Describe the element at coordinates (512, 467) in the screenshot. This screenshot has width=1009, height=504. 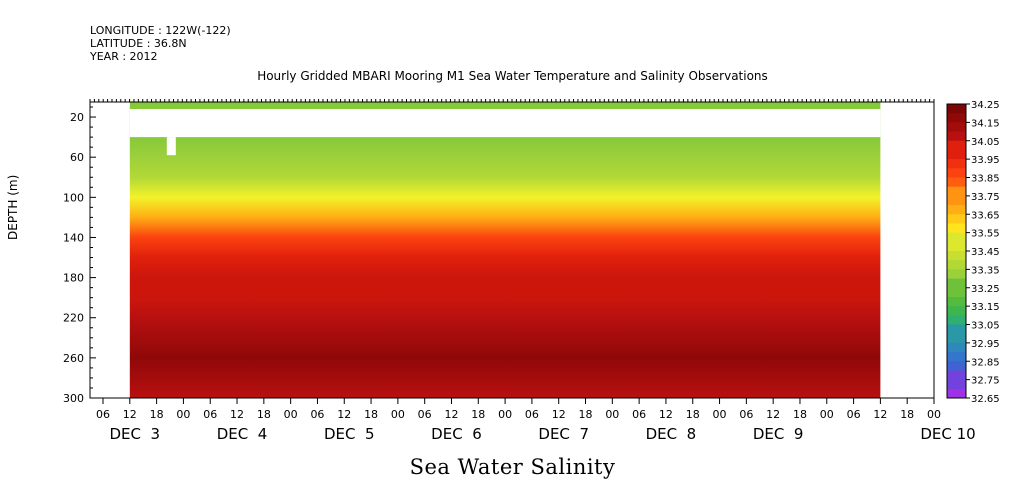
I see `x-axis-label: Sea Water Salinity` at that location.